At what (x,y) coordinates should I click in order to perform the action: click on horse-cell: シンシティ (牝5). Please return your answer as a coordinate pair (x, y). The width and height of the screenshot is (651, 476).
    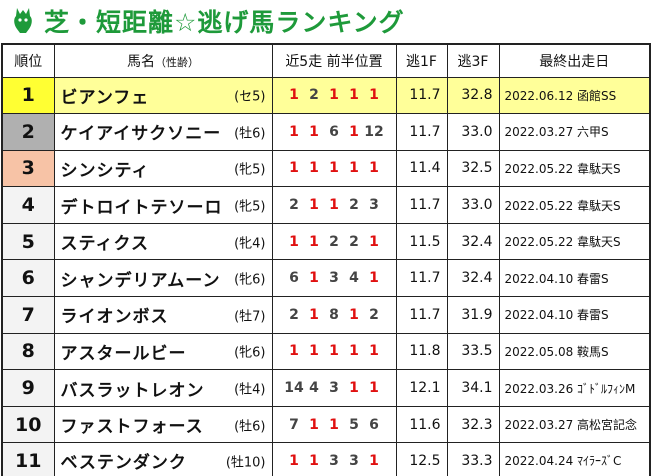
    Looking at the image, I should click on (163, 168).